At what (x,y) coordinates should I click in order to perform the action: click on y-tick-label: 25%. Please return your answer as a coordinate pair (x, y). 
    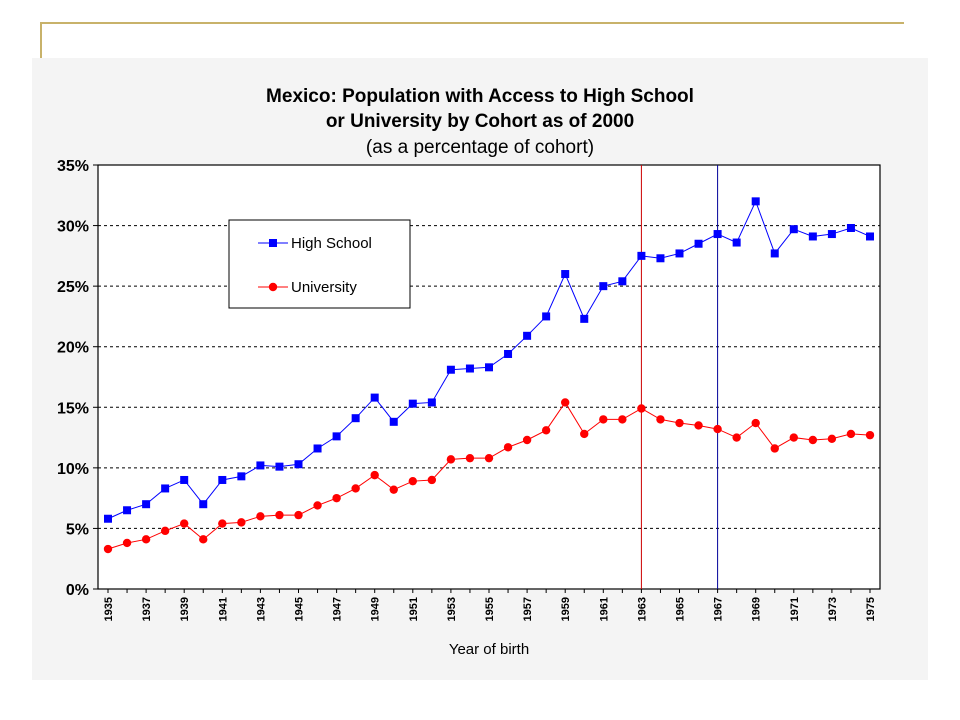
    Looking at the image, I should click on (73, 287).